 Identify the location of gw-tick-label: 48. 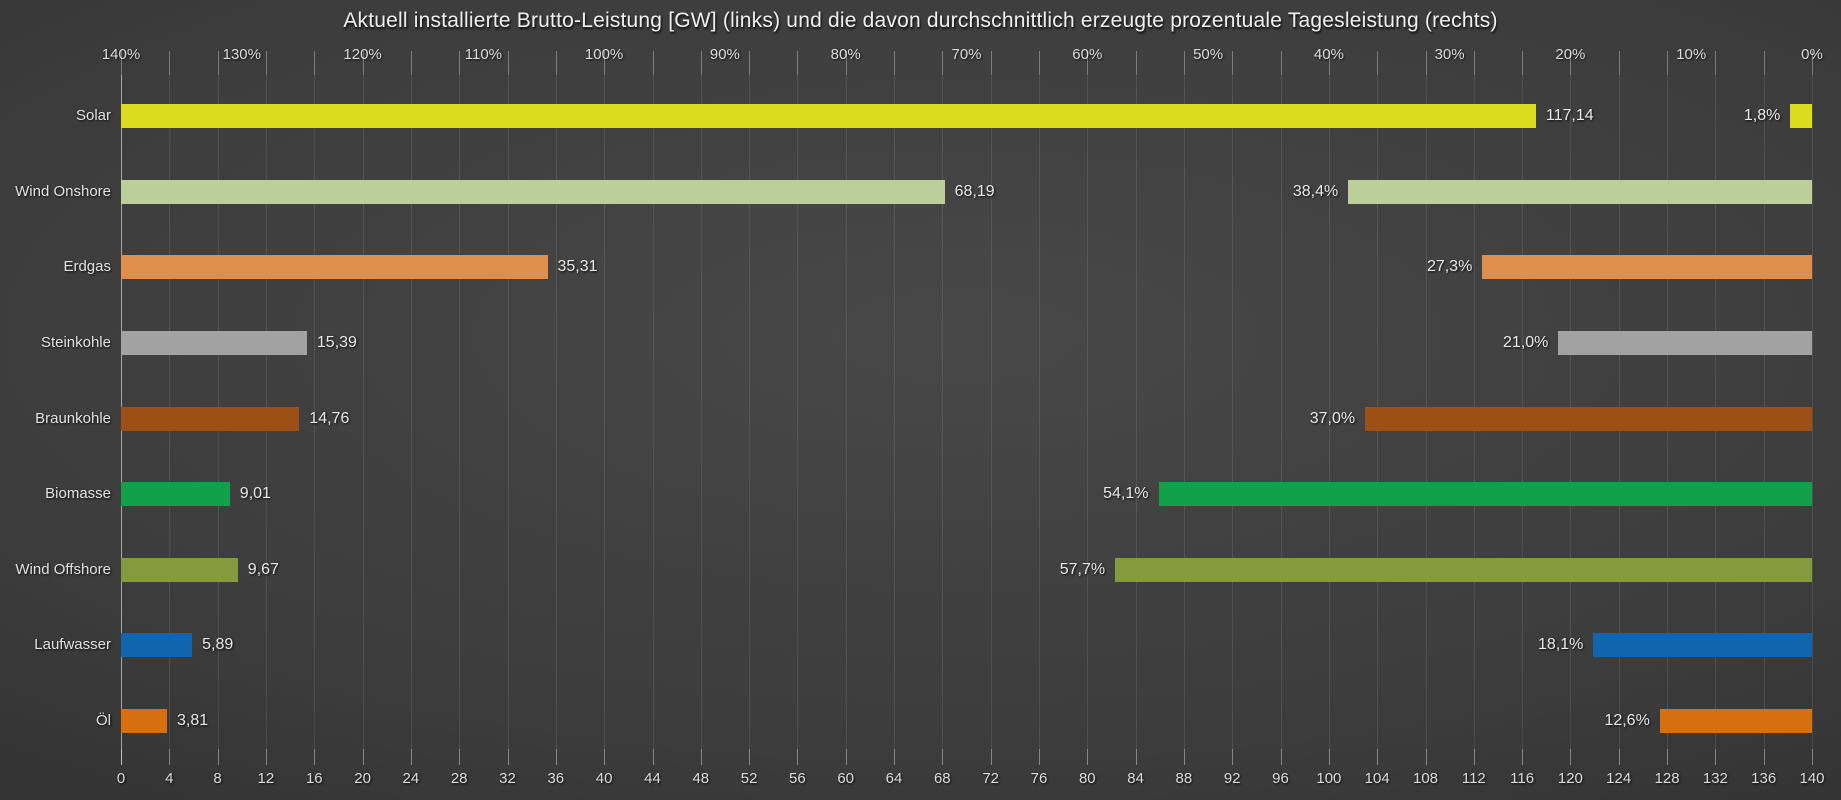
(701, 778).